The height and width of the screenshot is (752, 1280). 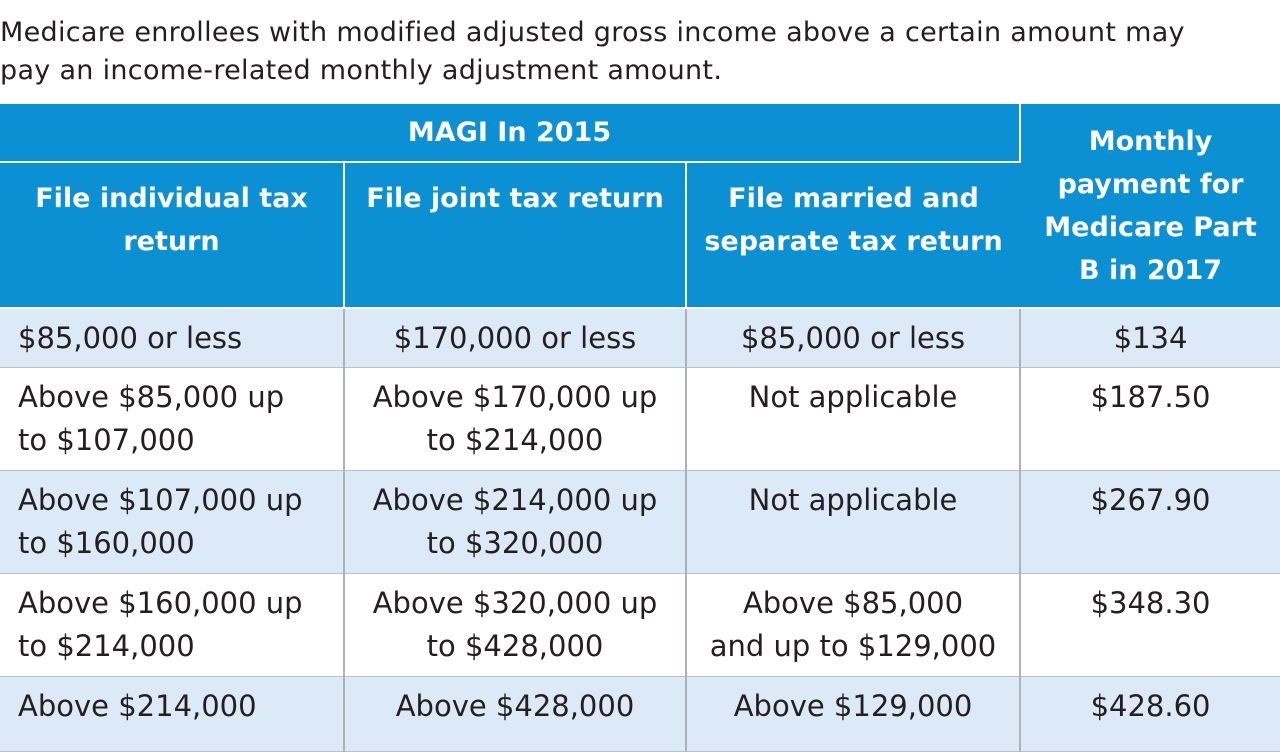 I want to click on cell-line: Above $214,000 up, so click(x=515, y=500).